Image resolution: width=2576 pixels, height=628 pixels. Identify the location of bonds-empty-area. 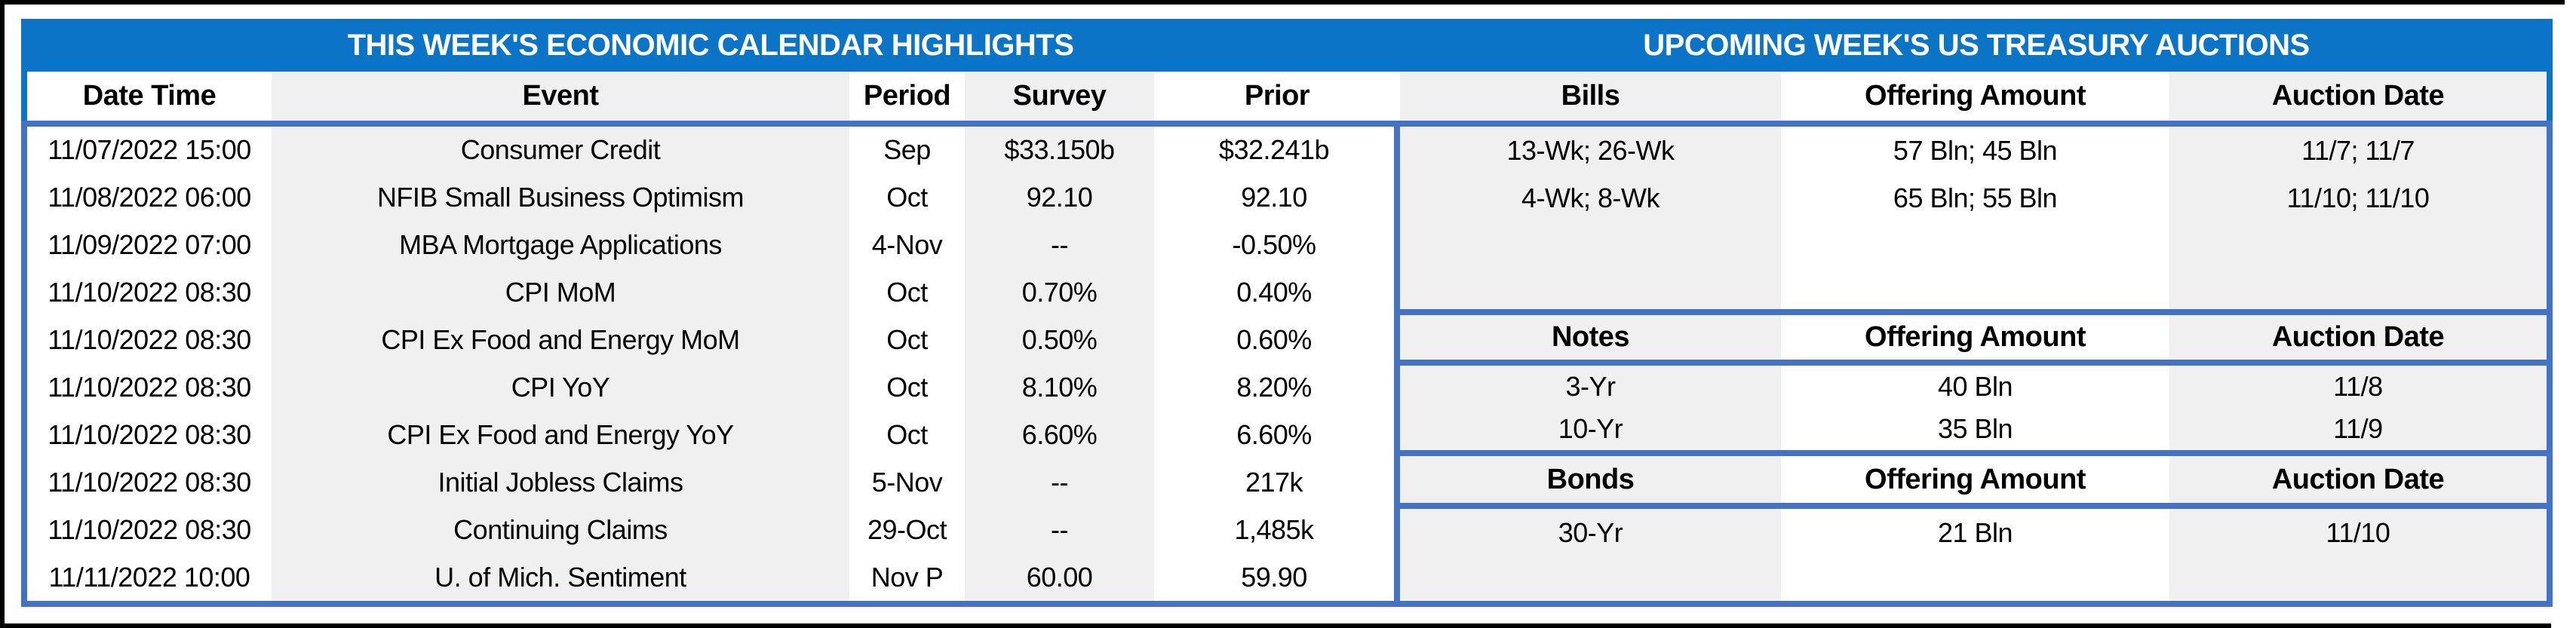
(1973, 578).